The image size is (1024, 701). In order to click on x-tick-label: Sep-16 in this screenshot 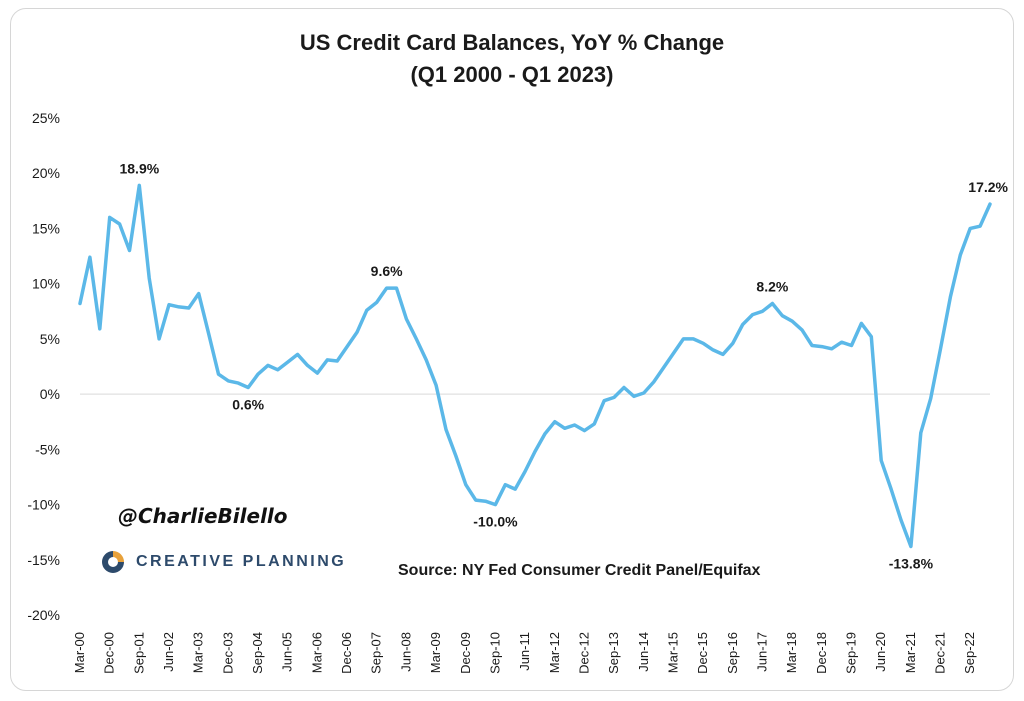, I will do `click(732, 653)`.